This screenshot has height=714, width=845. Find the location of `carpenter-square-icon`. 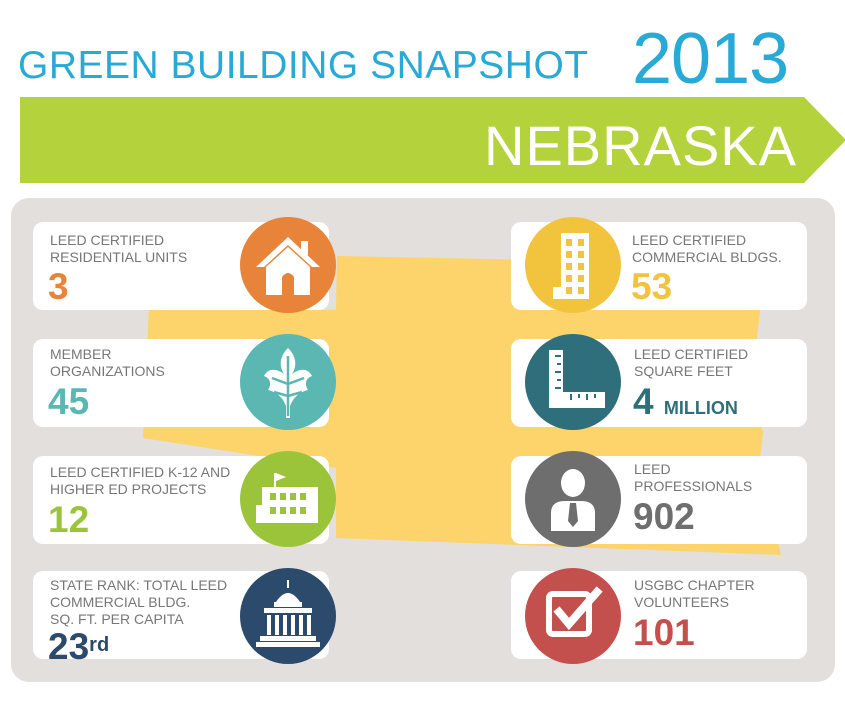

carpenter-square-icon is located at coordinates (573, 382).